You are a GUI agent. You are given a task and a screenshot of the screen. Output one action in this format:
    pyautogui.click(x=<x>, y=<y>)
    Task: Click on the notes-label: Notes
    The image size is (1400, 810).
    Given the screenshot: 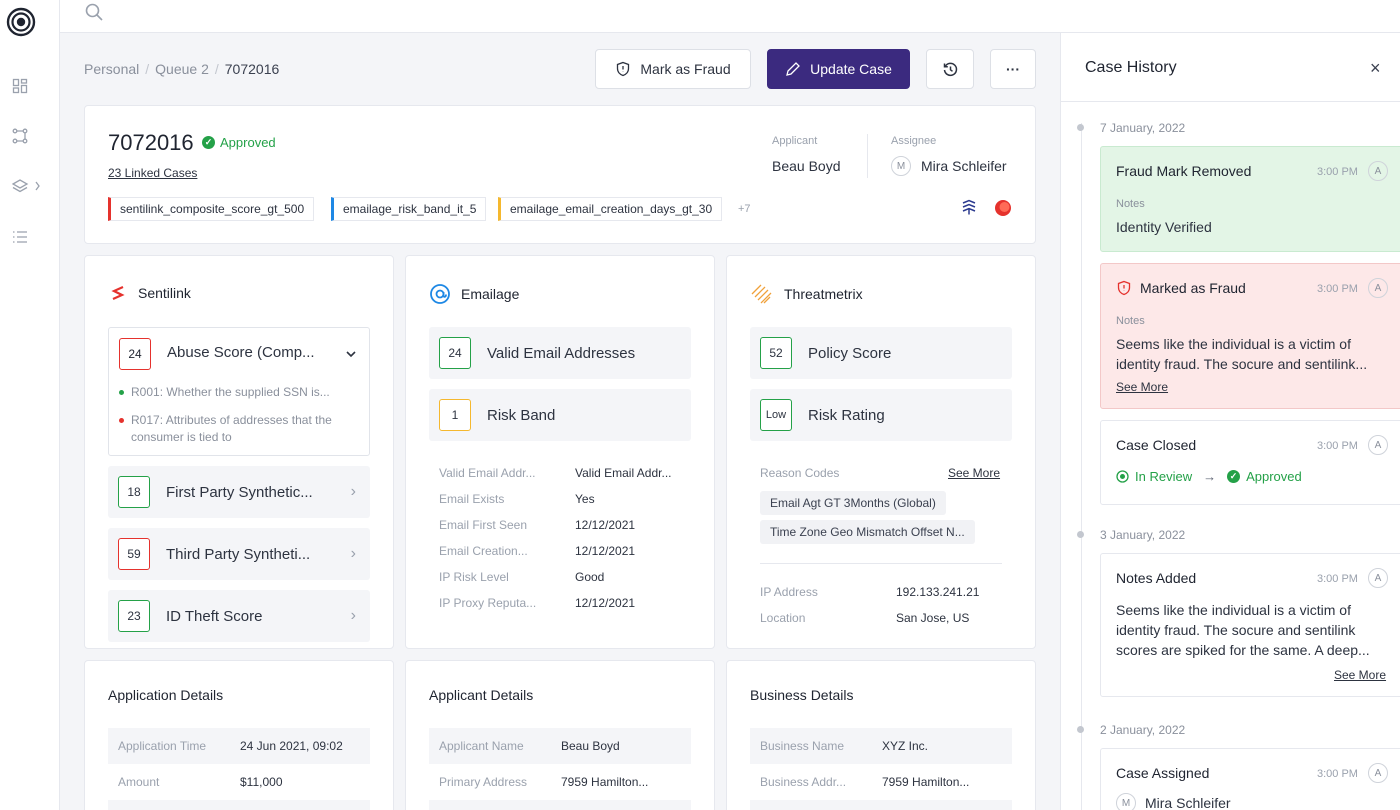 What is the action you would take?
    pyautogui.click(x=1130, y=204)
    